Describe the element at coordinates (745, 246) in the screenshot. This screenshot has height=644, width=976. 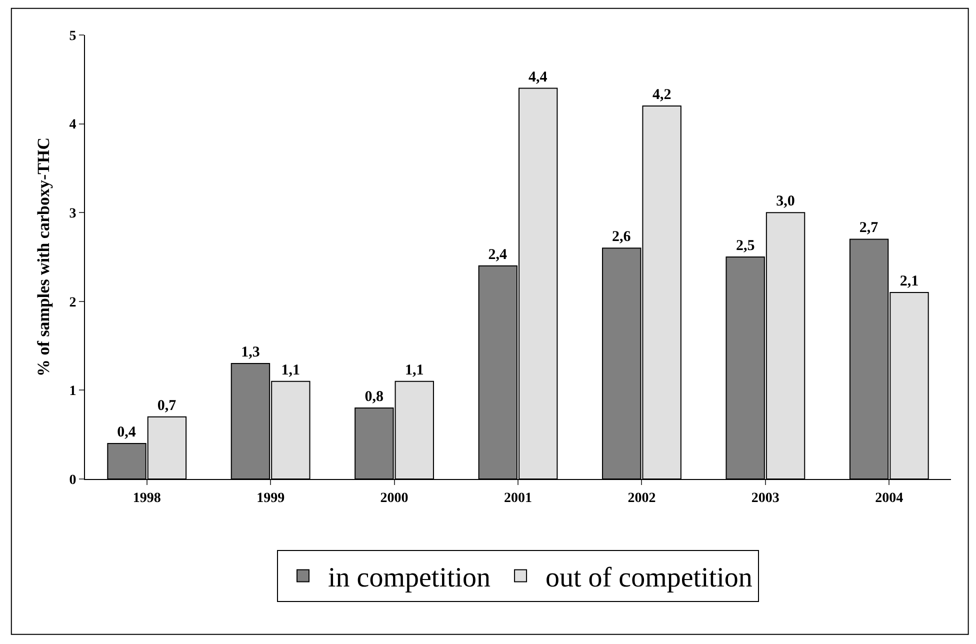
I see `data-label: 2,5` at that location.